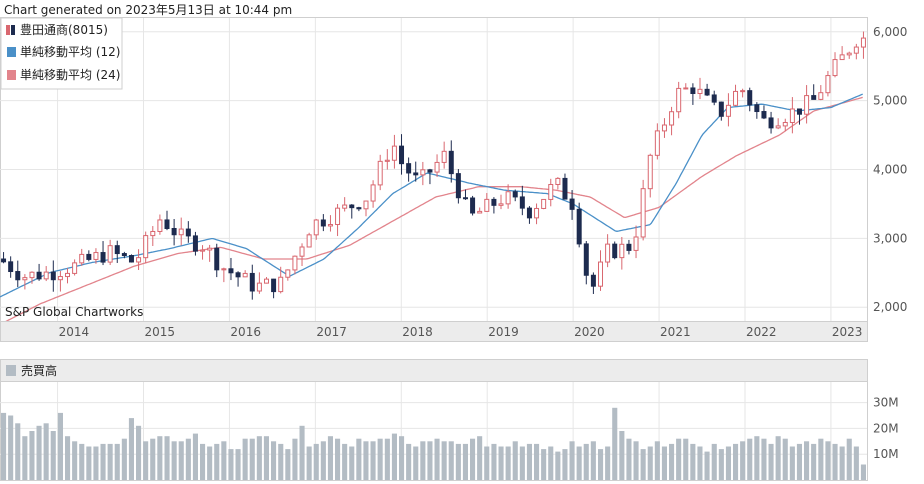 The height and width of the screenshot is (484, 924). What do you see at coordinates (11, 370) in the screenshot?
I see `volume-swatch-icon` at bounding box center [11, 370].